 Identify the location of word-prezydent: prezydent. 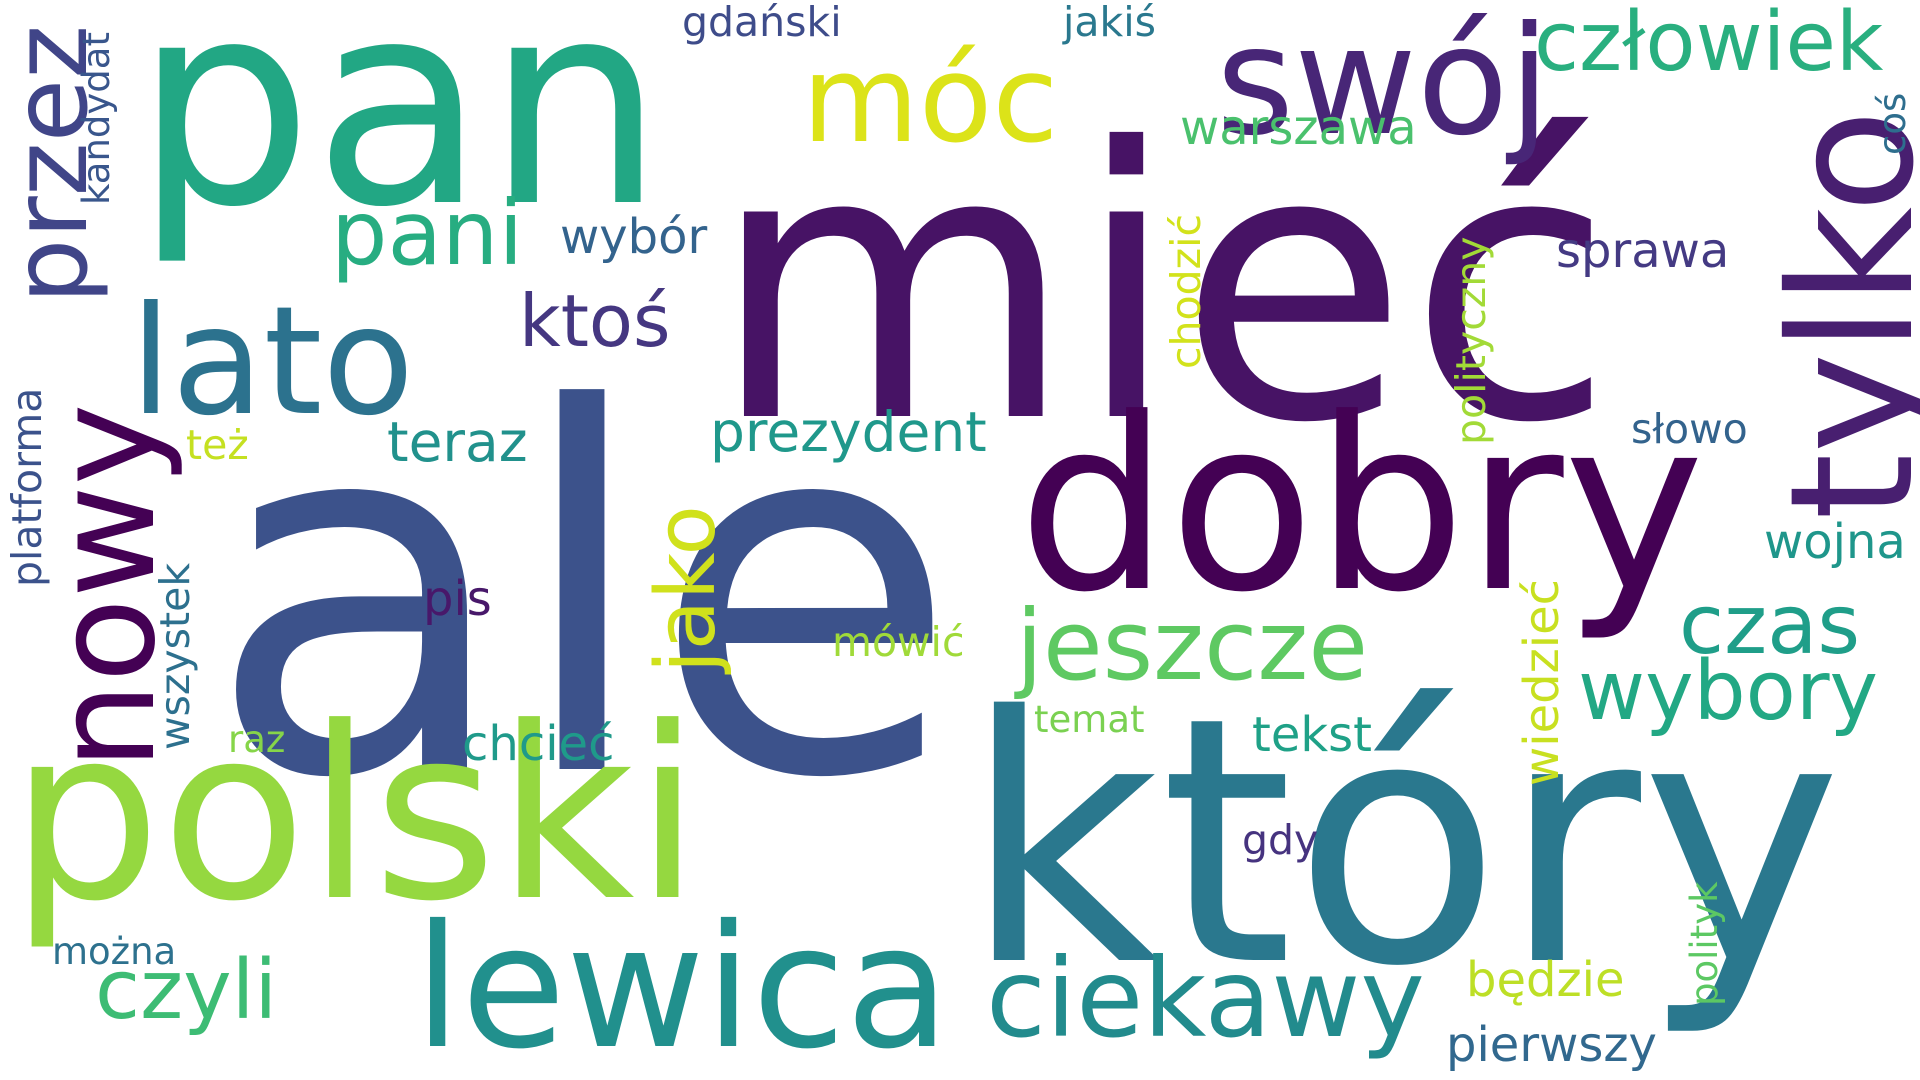
(848, 432).